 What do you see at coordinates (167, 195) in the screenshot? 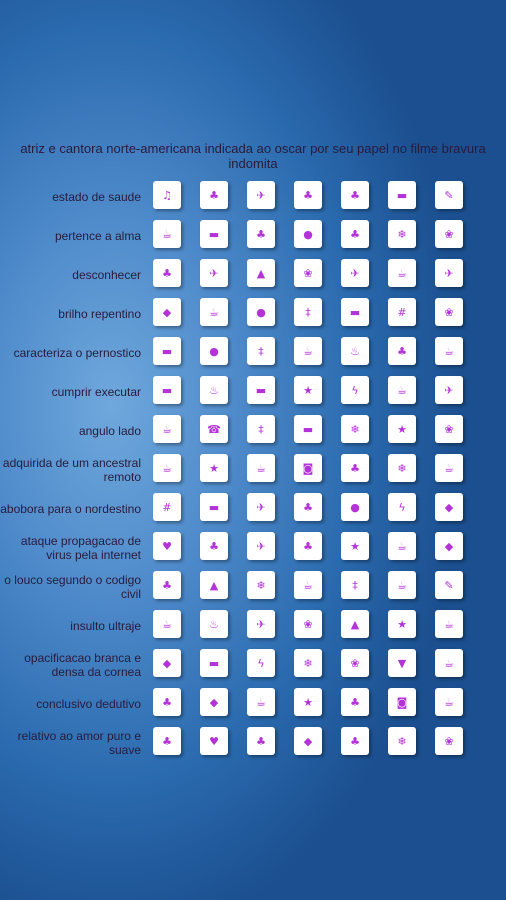
I see `icon-tile: ♫` at bounding box center [167, 195].